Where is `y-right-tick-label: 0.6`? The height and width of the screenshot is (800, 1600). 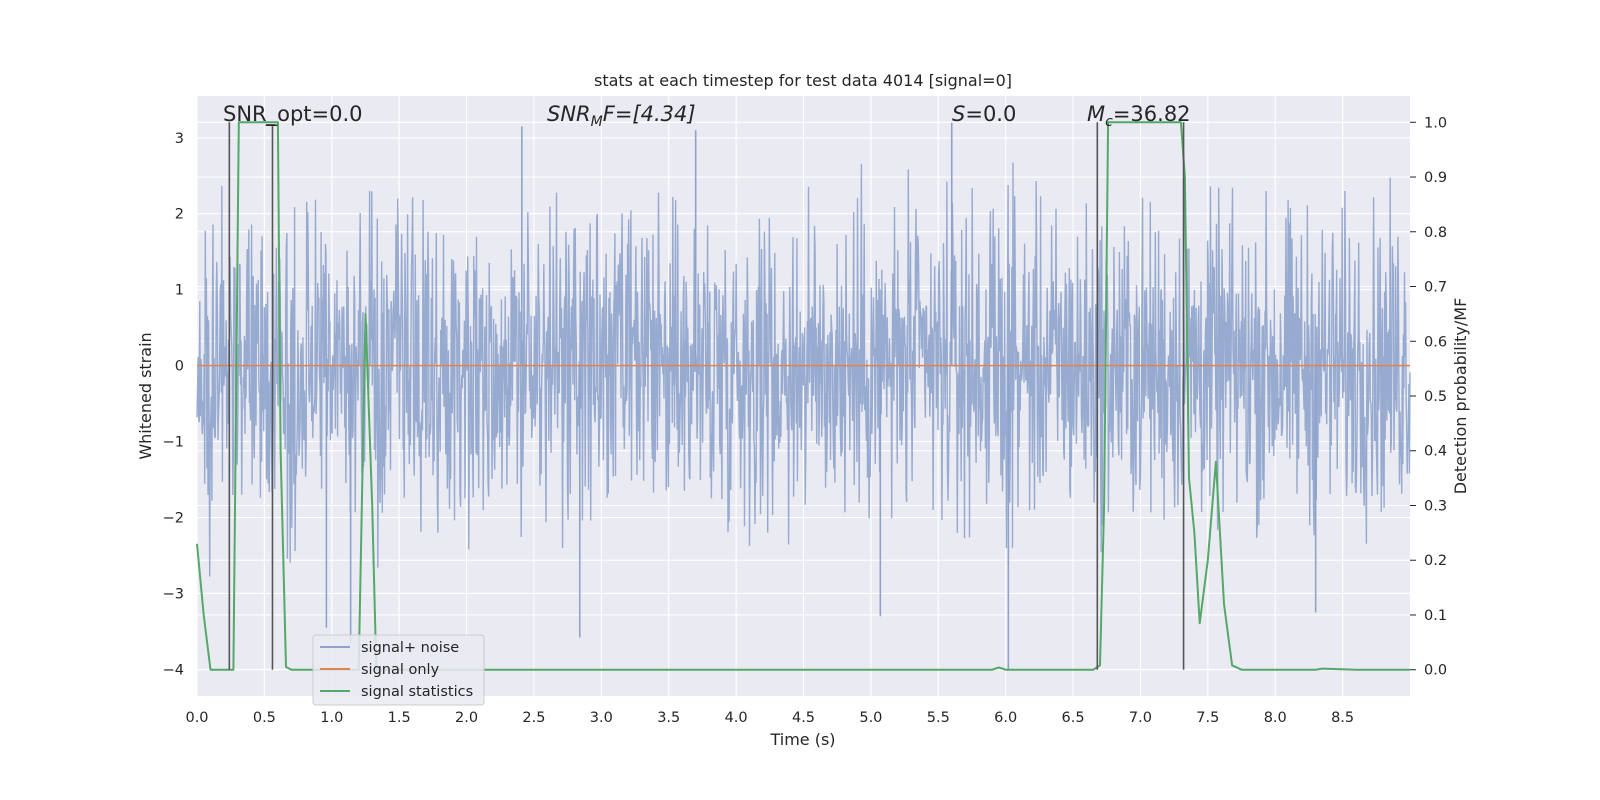 y-right-tick-label: 0.6 is located at coordinates (1435, 342).